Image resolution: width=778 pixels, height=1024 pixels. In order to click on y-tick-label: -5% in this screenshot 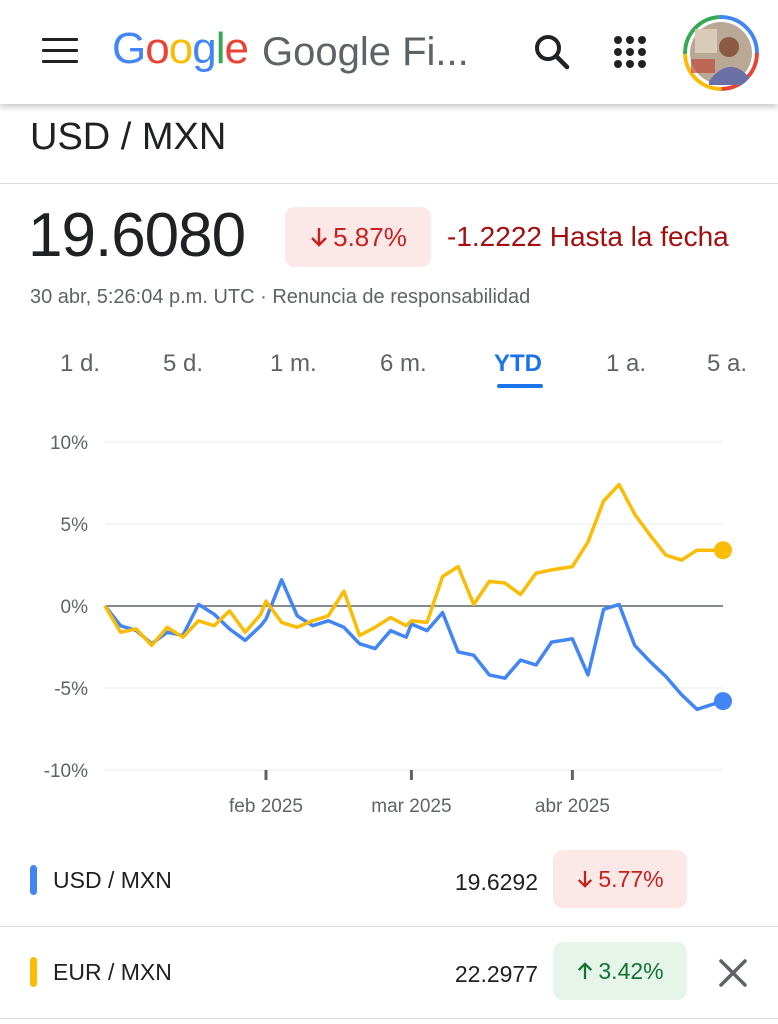, I will do `click(71, 689)`.